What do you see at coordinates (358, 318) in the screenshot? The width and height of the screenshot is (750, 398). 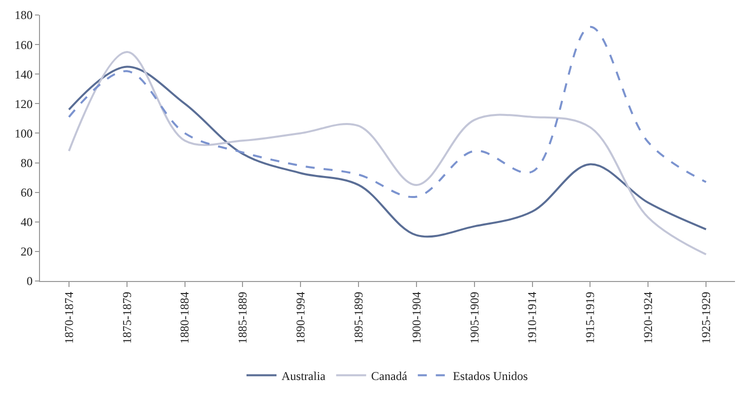 I see `x-tick-label: 1895-1899` at bounding box center [358, 318].